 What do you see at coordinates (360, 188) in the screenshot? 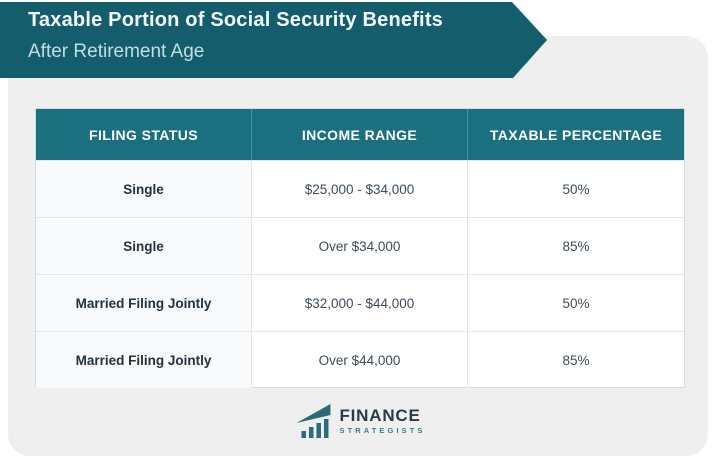
I see `table-cell-income-range: $25,000 - $34,000` at bounding box center [360, 188].